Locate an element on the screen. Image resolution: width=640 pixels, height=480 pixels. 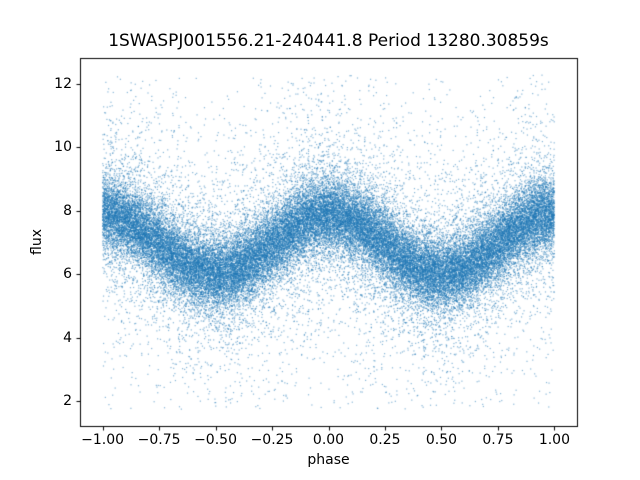
y-tick-label: 10 is located at coordinates (63, 147).